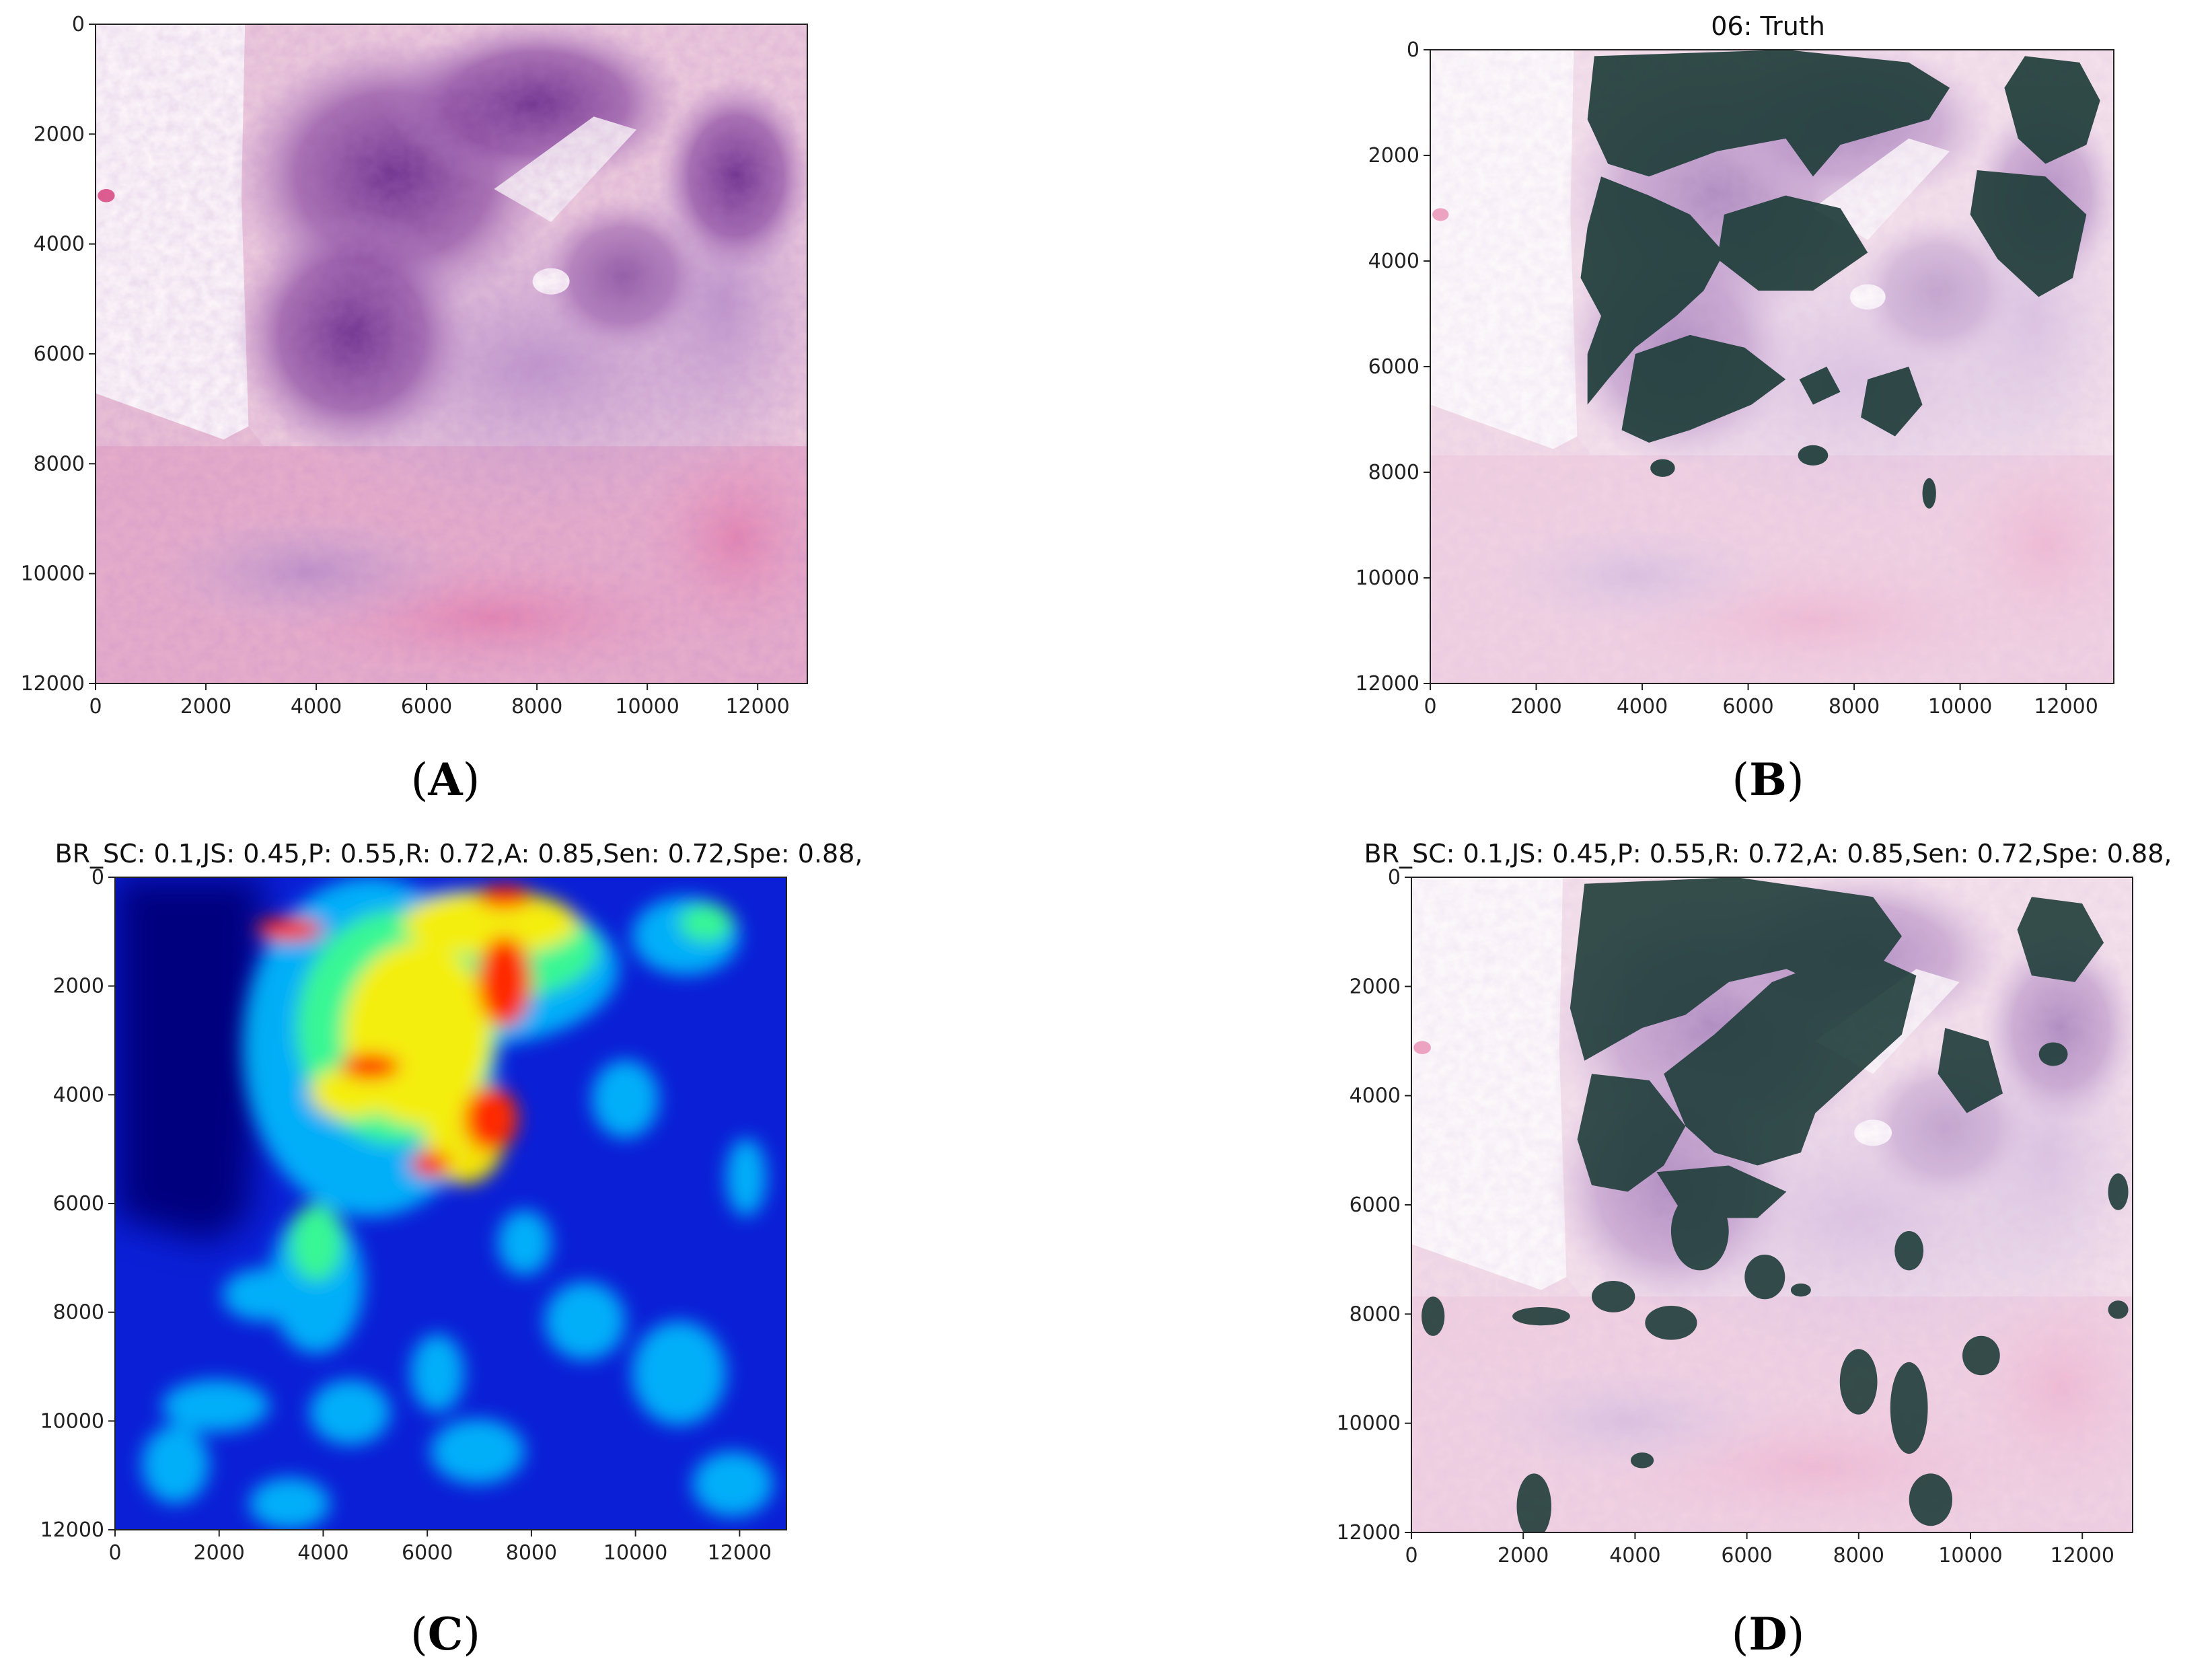 This screenshot has width=2212, height=1665. I want to click on caption-d: (D), so click(1768, 1634).